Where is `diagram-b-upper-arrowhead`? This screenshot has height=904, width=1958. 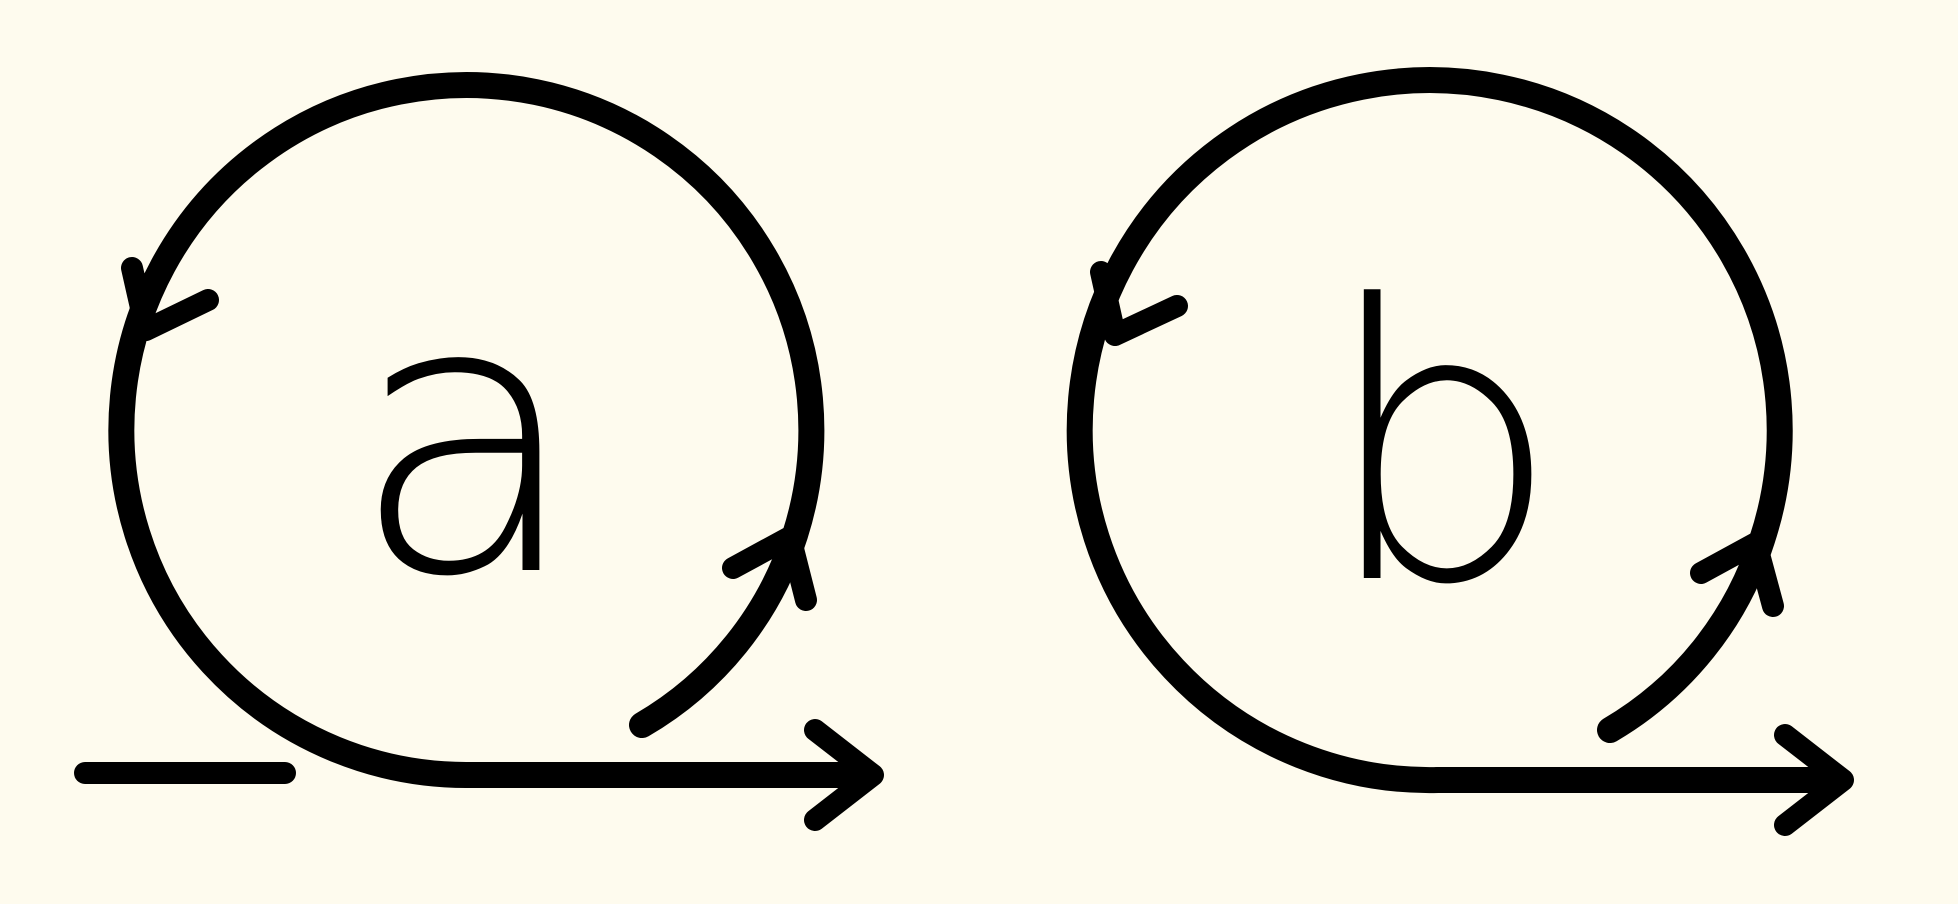
diagram-b-upper-arrowhead is located at coordinates (1139, 303).